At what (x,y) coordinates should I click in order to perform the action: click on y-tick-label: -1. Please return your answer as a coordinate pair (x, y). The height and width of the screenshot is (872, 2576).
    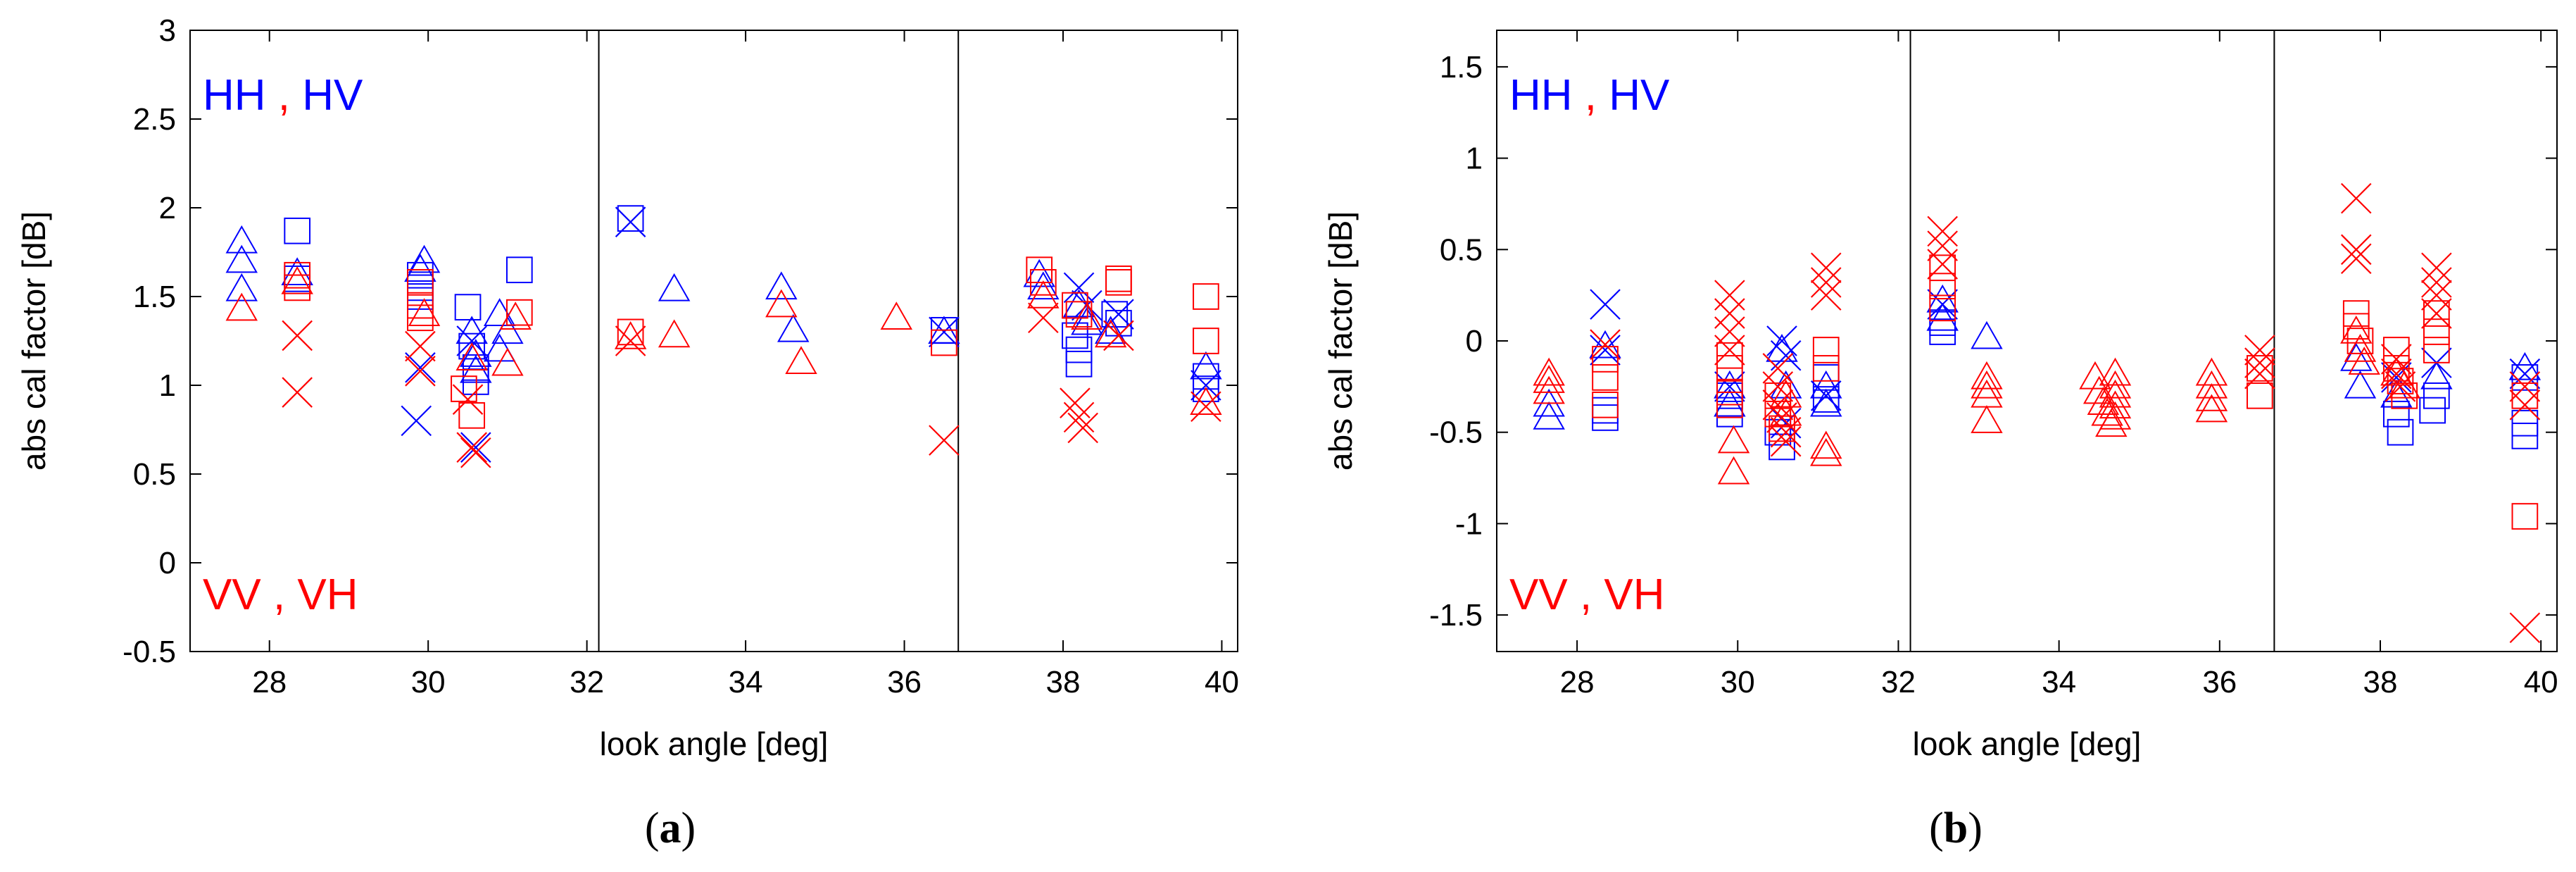
    Looking at the image, I should click on (1469, 523).